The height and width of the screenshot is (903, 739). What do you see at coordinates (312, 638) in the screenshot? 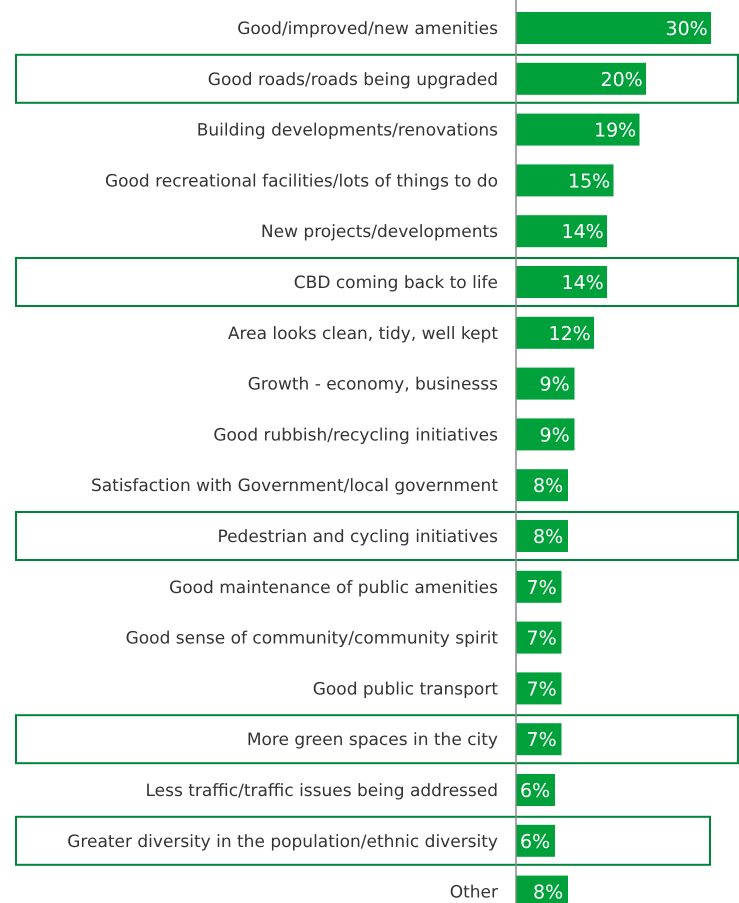
I see `y-tick-label: Good sense of community/community spirit` at bounding box center [312, 638].